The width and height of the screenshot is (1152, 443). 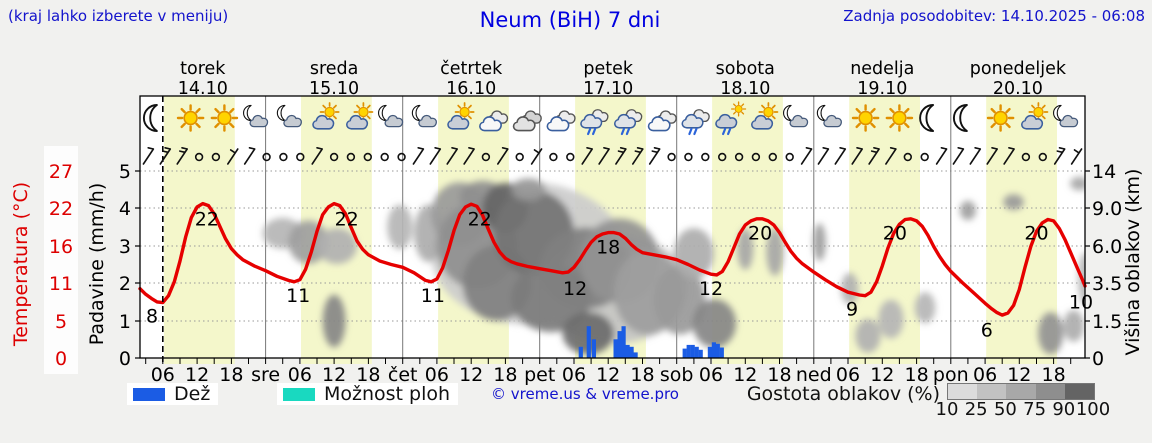 What do you see at coordinates (843, 394) in the screenshot?
I see `cloud-density-label: Gostota oblakov (%)` at bounding box center [843, 394].